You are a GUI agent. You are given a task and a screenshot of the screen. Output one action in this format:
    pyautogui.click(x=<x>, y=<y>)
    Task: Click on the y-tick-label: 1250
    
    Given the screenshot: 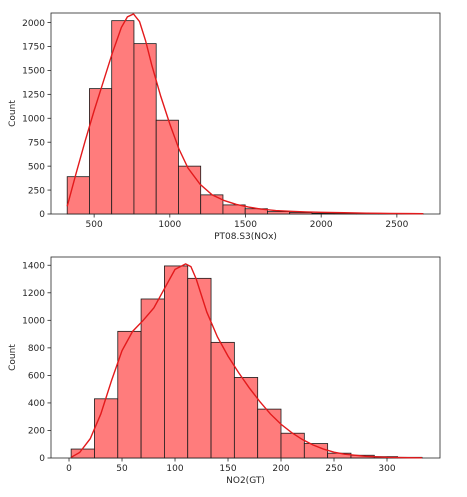 What is the action you would take?
    pyautogui.click(x=33, y=96)
    